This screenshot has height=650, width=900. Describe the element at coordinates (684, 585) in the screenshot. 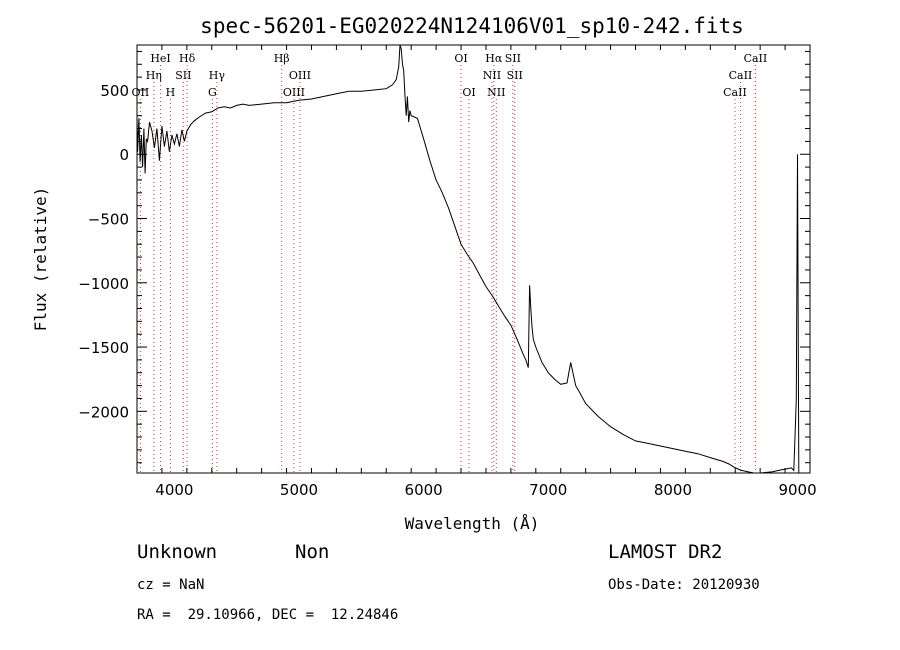

I see `obs-date-text: Obs-Date: 20120930` at that location.